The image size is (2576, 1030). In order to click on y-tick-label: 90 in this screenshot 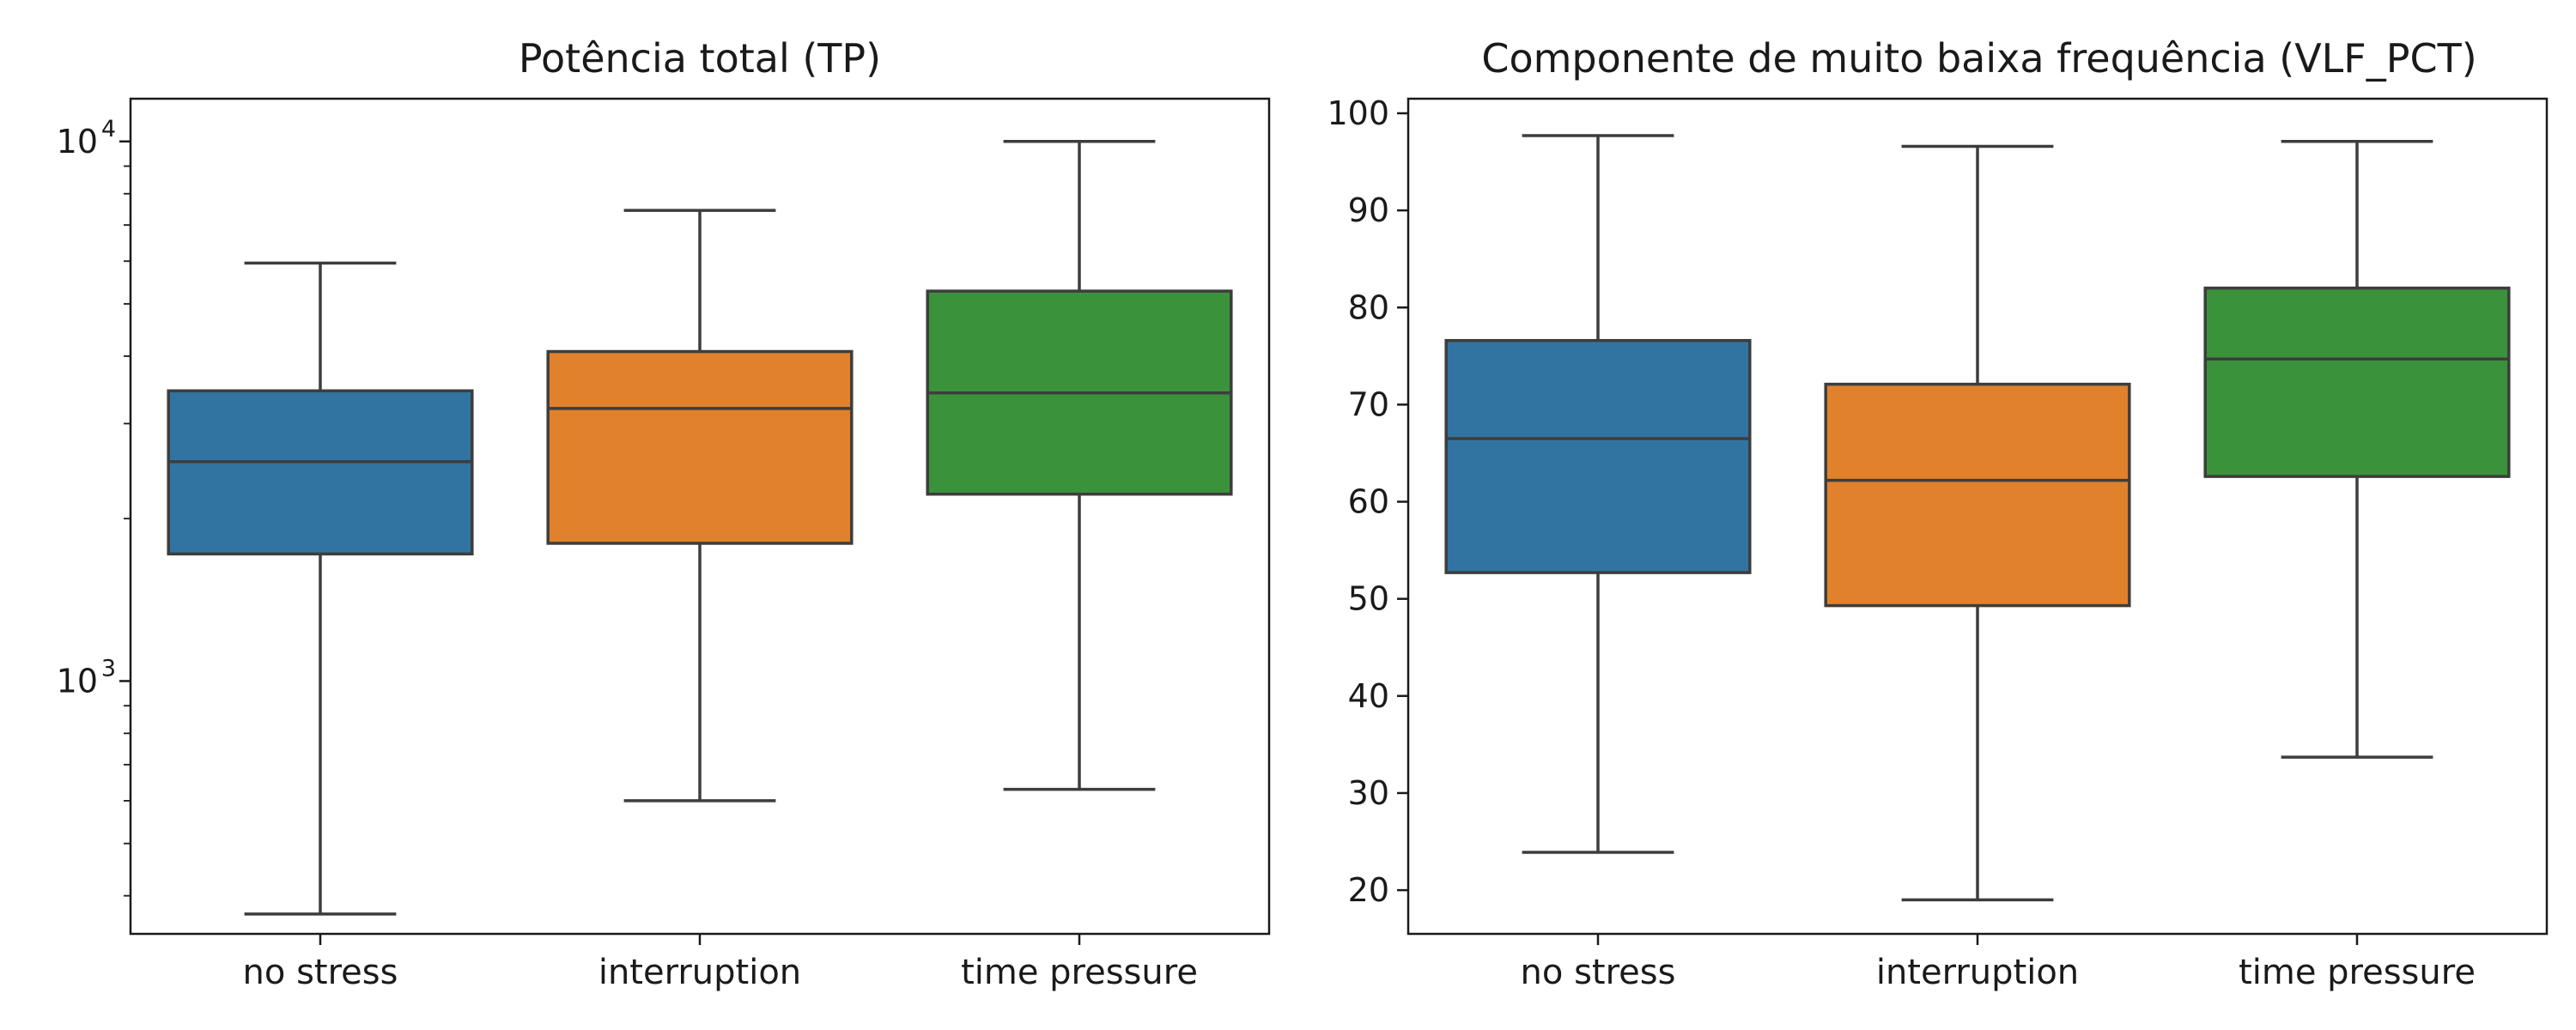, I will do `click(1368, 210)`.